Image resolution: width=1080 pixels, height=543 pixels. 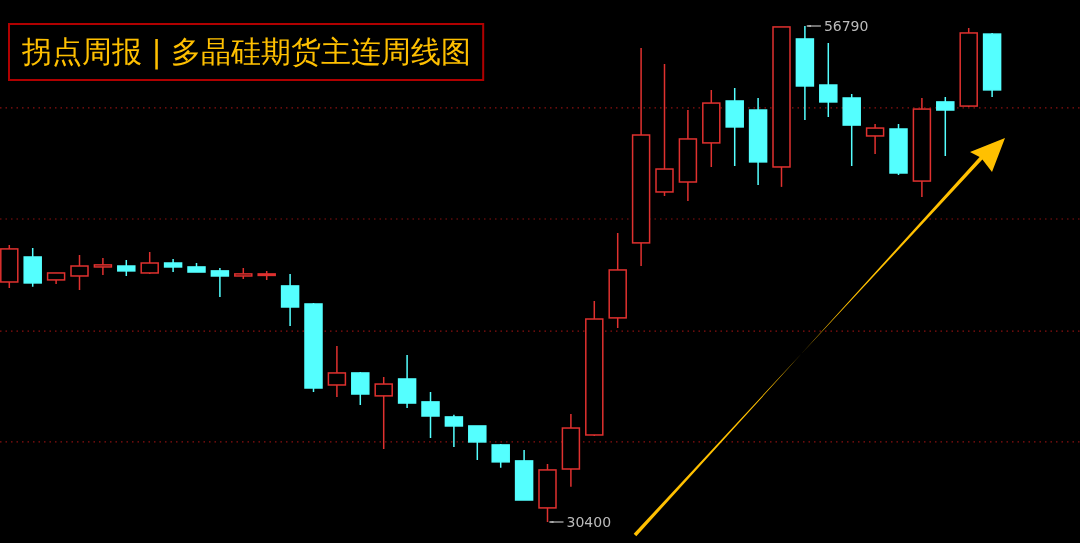 What do you see at coordinates (589, 522) in the screenshot?
I see `annotation: 30400` at bounding box center [589, 522].